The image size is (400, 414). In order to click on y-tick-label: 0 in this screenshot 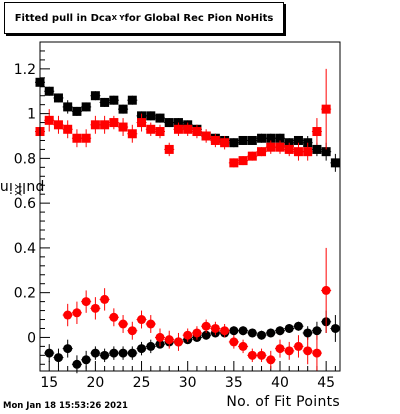, I will do `click(31, 338)`.